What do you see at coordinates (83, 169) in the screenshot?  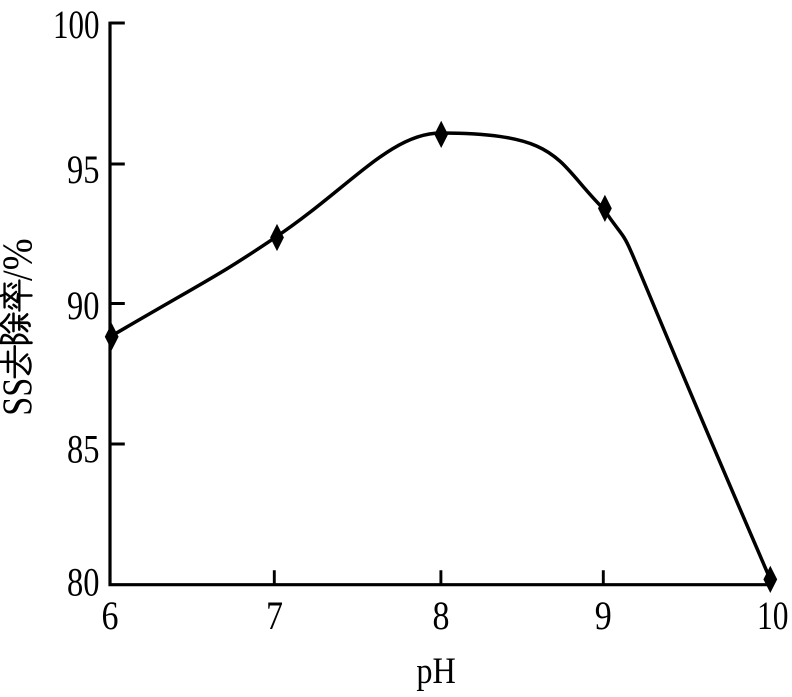 I see `svg-text: 95` at bounding box center [83, 169].